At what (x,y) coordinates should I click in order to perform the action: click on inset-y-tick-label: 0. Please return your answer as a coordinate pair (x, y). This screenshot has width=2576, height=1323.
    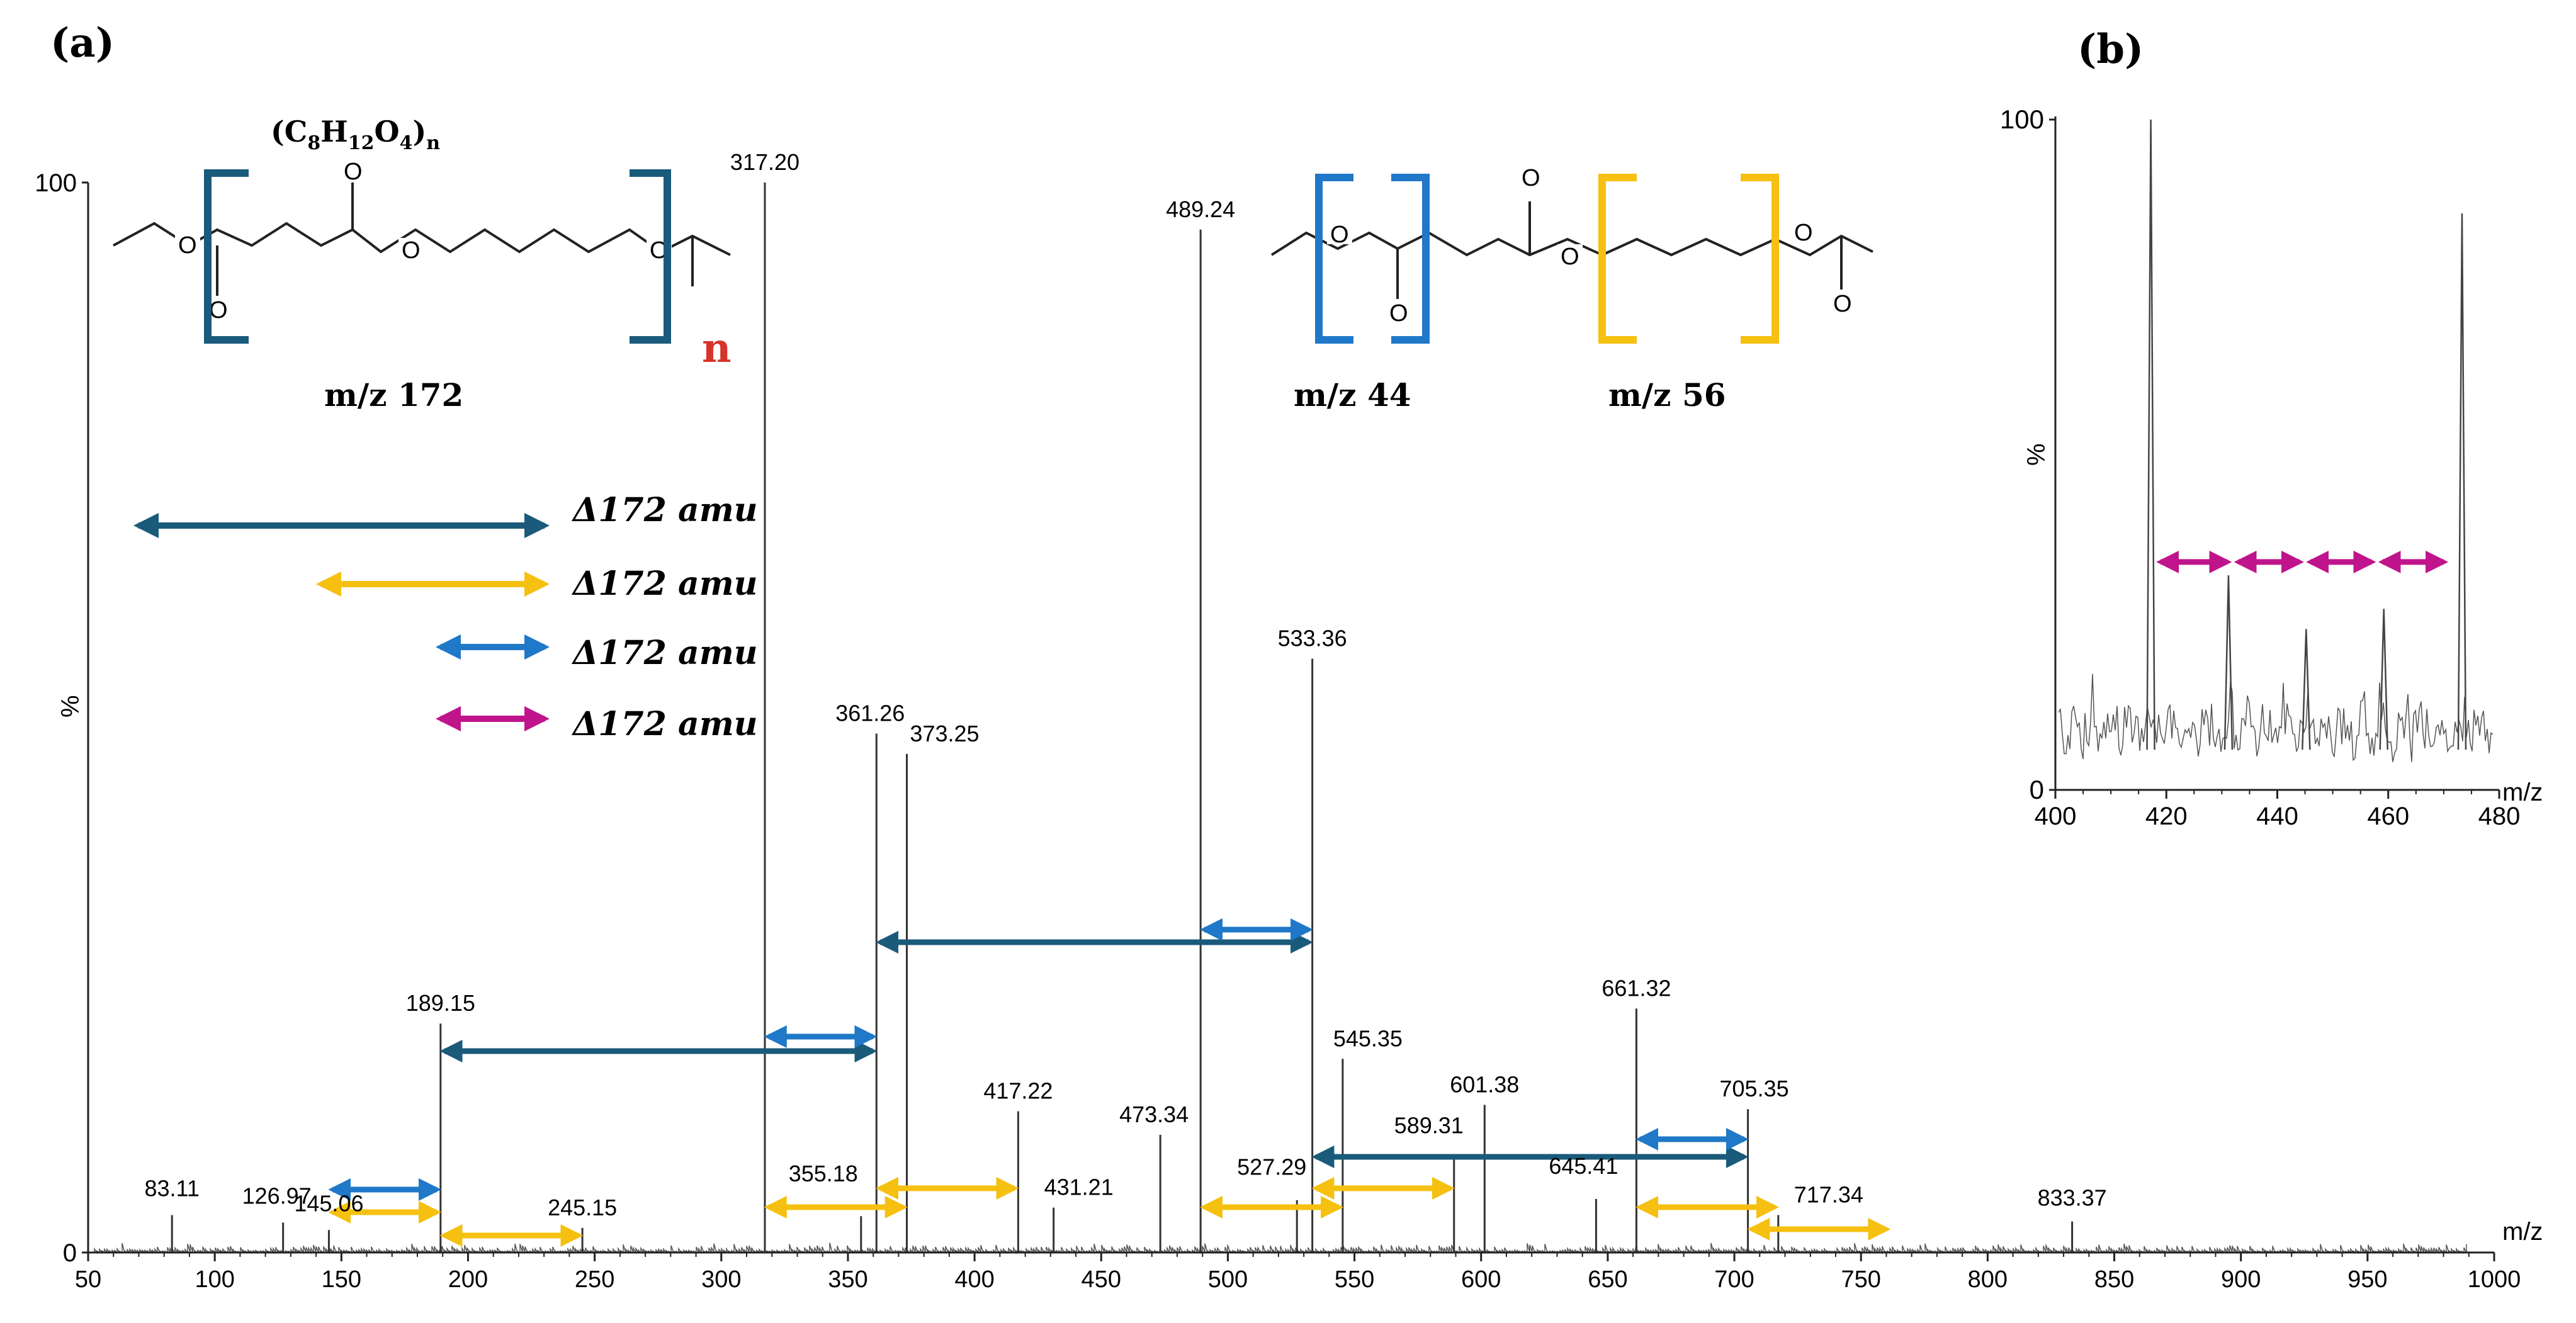
    Looking at the image, I should click on (2037, 789).